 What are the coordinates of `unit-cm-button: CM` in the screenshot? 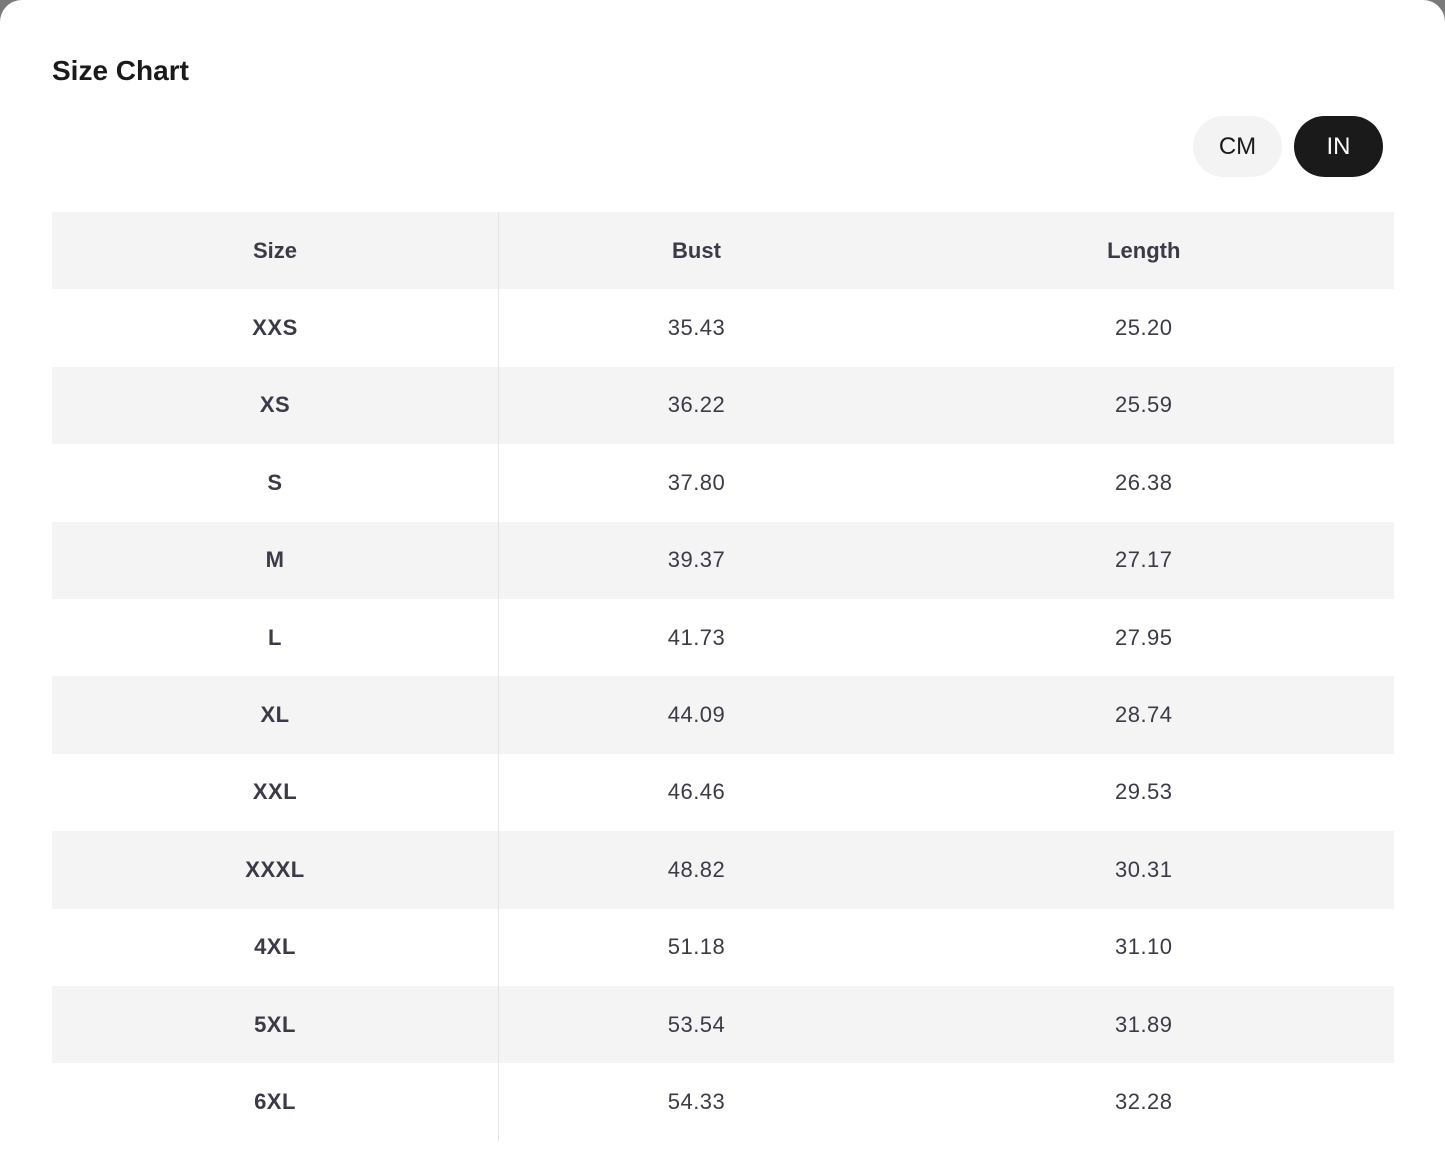 It's located at (1237, 146).